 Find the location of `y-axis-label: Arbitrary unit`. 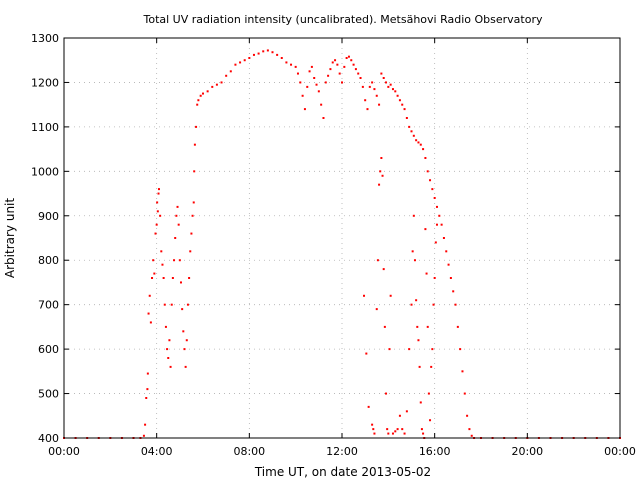

y-axis-label: Arbitrary unit is located at coordinates (10, 238).